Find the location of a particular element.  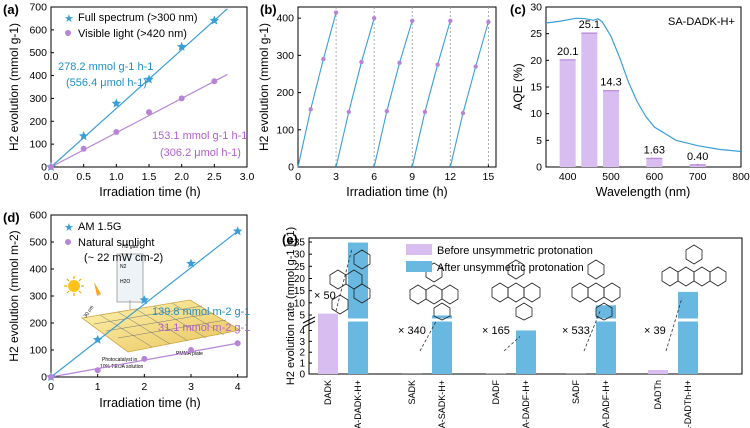

x-tick-label: 1.5 is located at coordinates (149, 177).